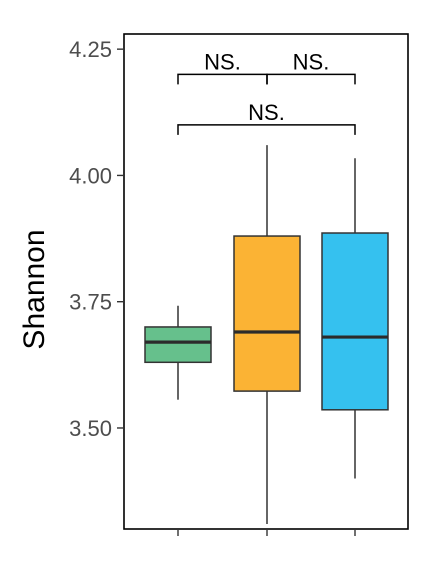 This screenshot has height=568, width=438. Describe the element at coordinates (90, 49) in the screenshot. I see `y-tick-label: 4.25` at that location.